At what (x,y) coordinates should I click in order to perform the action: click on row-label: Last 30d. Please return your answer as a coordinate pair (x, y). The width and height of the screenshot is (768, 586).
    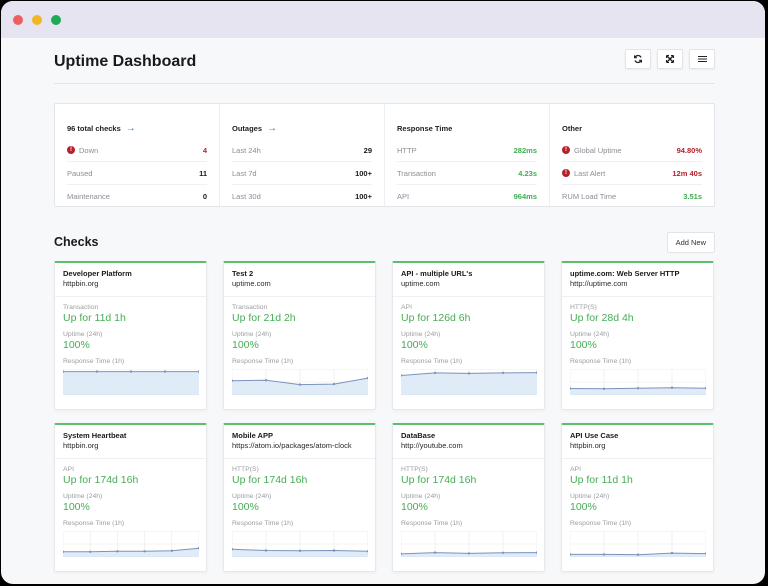
    Looking at the image, I should click on (246, 196).